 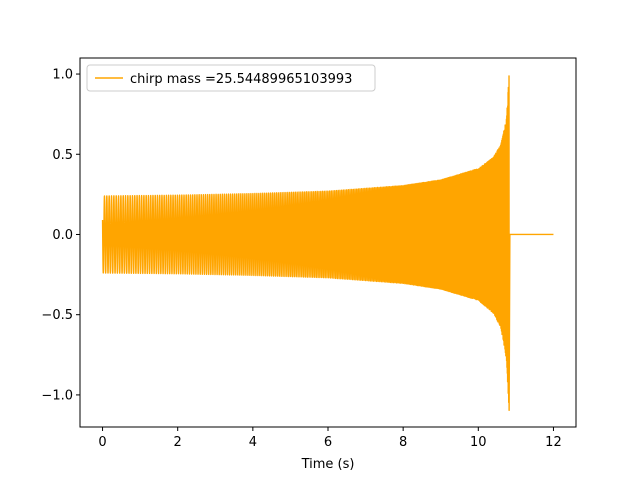 What do you see at coordinates (57, 395) in the screenshot?
I see `y-tick-label: −1.0` at bounding box center [57, 395].